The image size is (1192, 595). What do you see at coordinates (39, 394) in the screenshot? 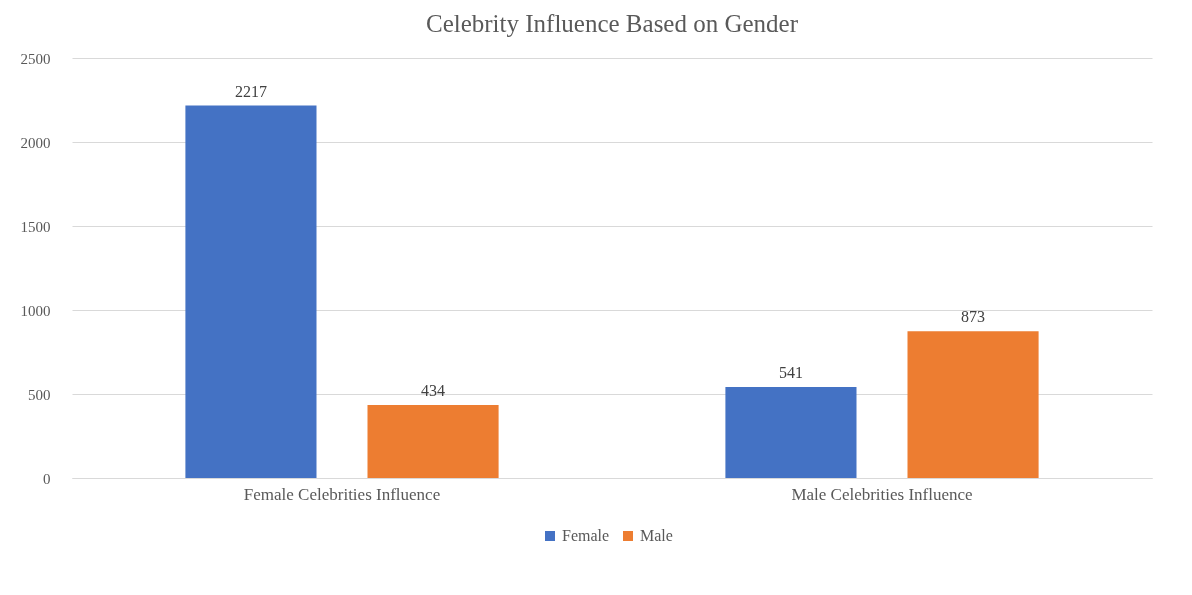
I see `y-tick-label: 500` at bounding box center [39, 394].